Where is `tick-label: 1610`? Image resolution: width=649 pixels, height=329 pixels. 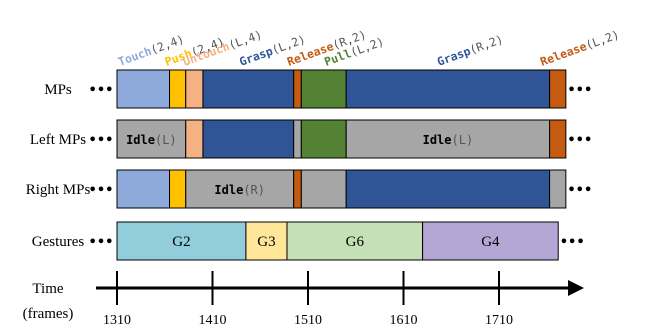
tick-label: 1610 is located at coordinates (404, 320).